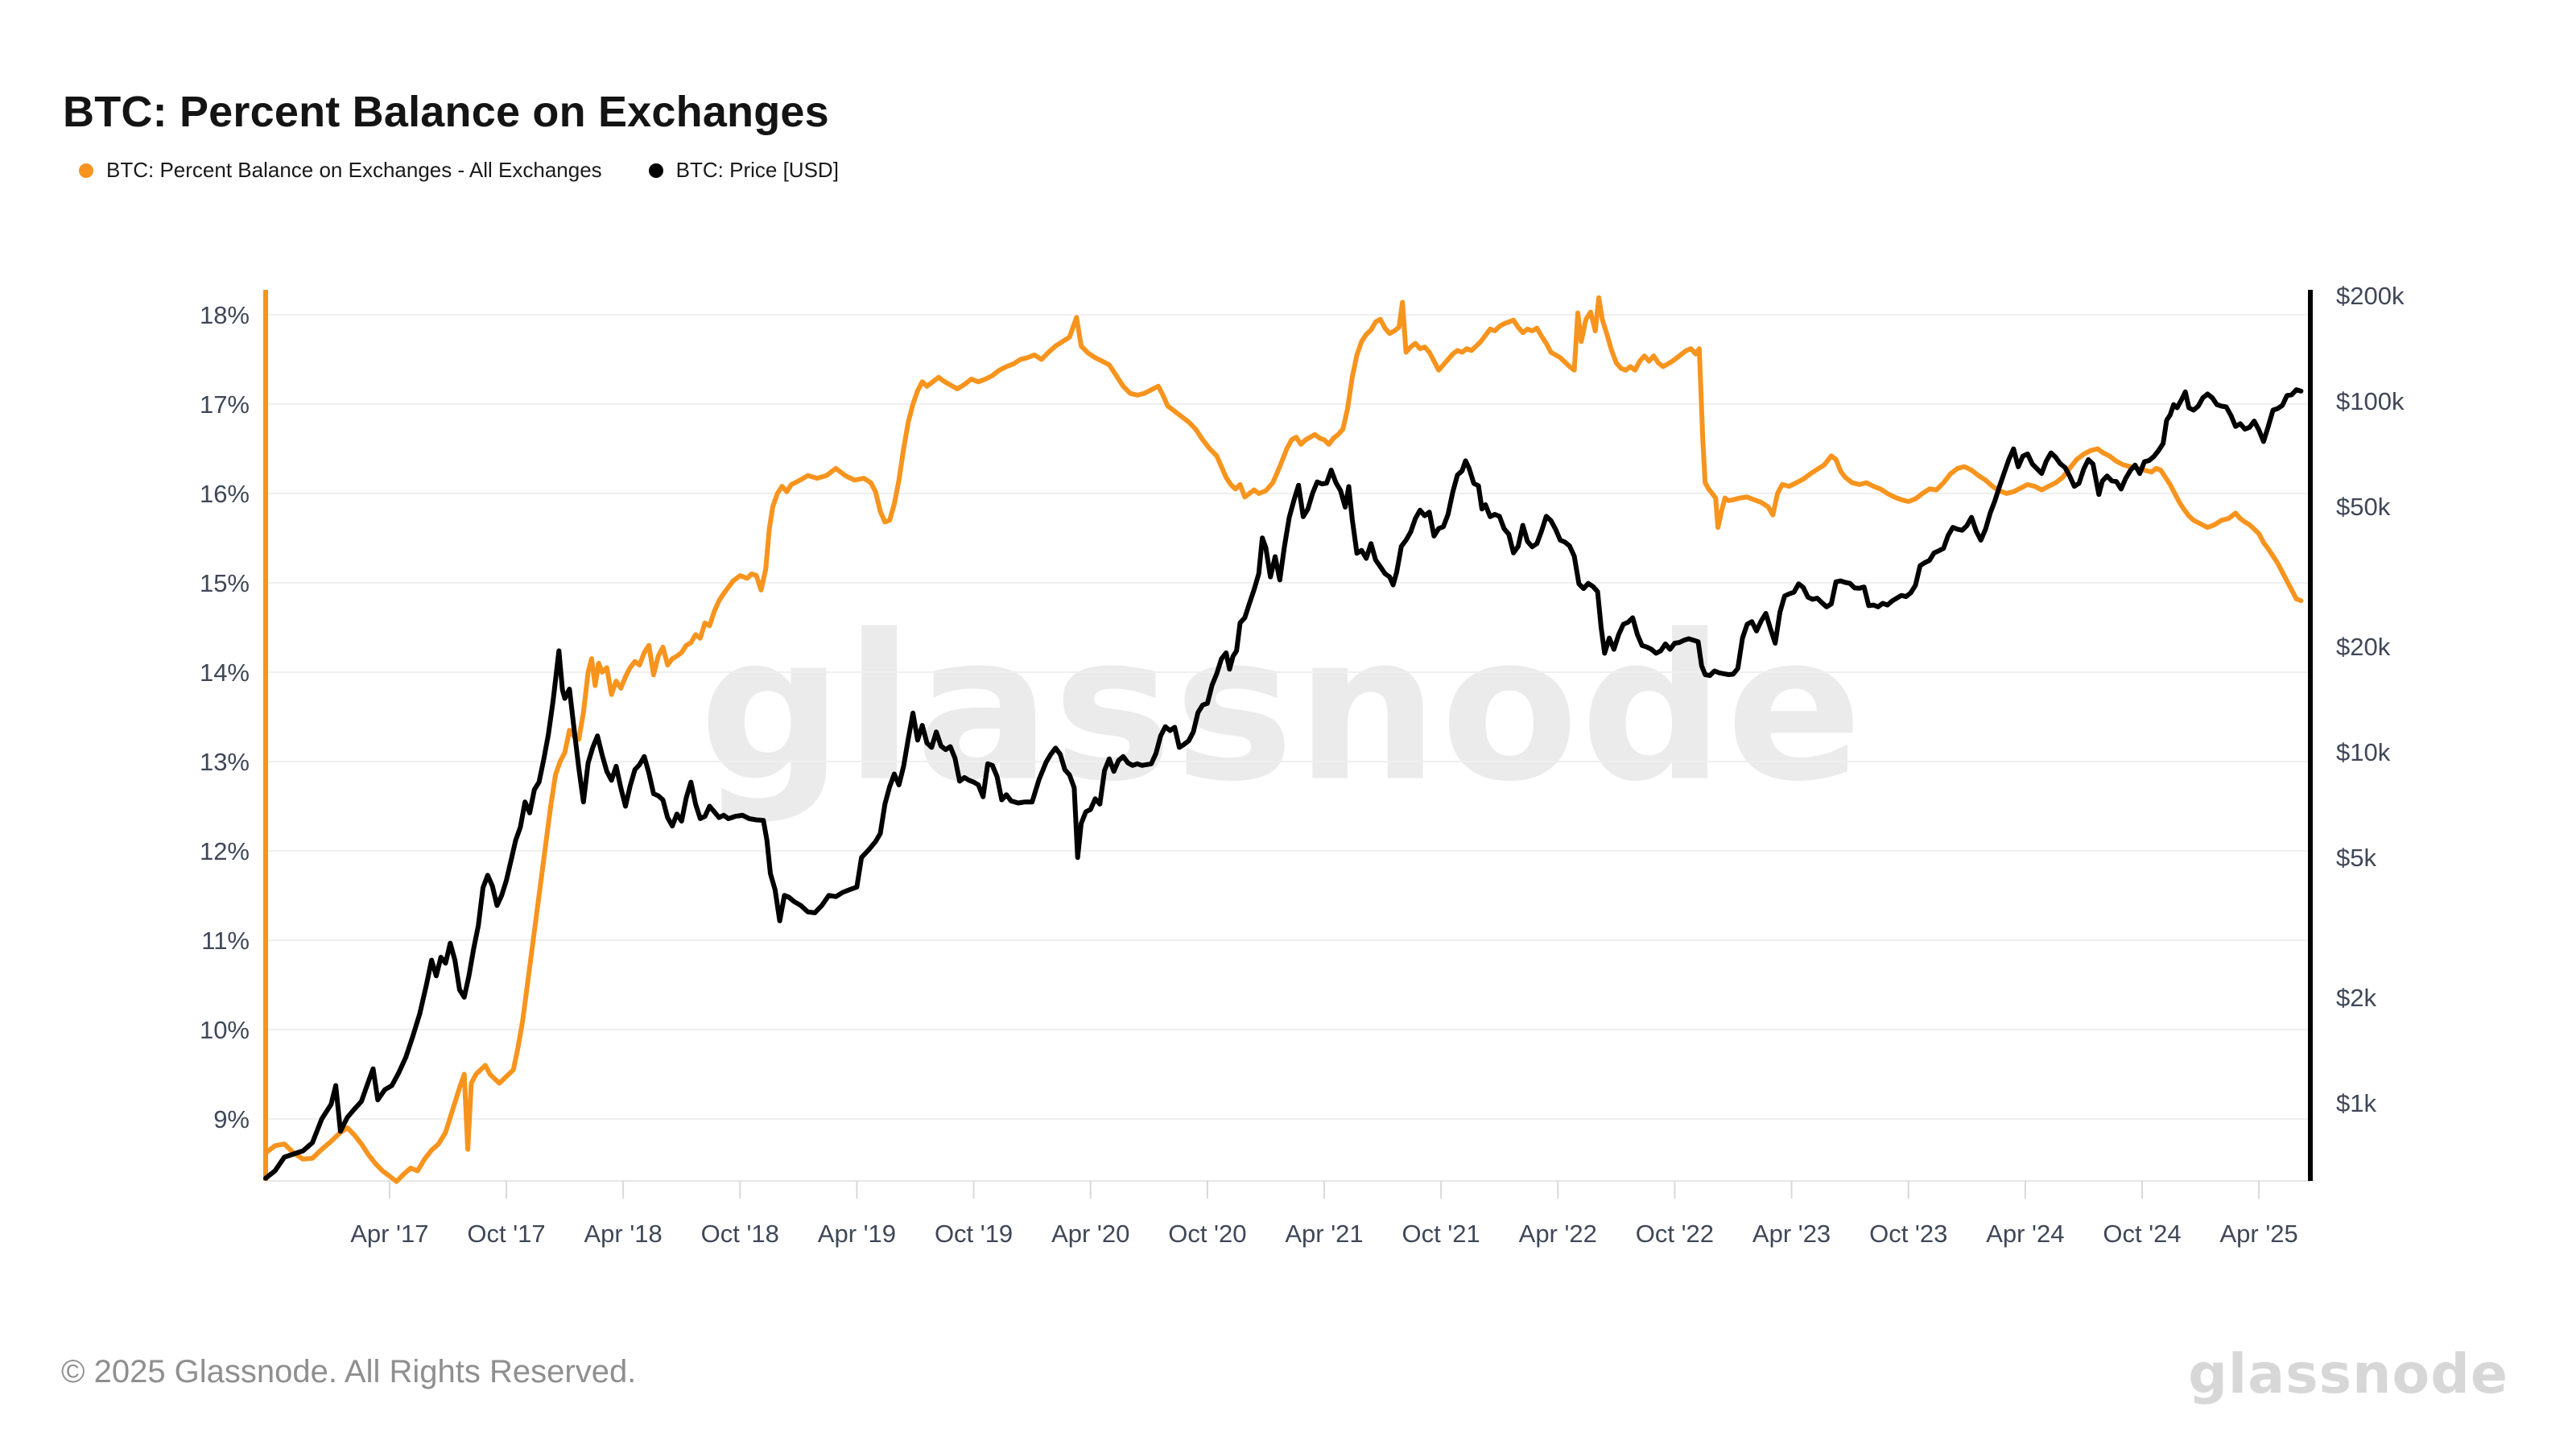  I want to click on x-axis-tick-label: Apr '21, so click(1324, 1234).